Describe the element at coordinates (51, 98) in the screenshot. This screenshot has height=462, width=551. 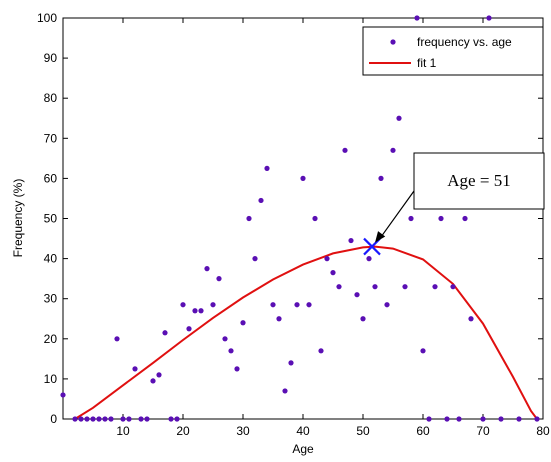
I see `y-tick-label: 80` at that location.